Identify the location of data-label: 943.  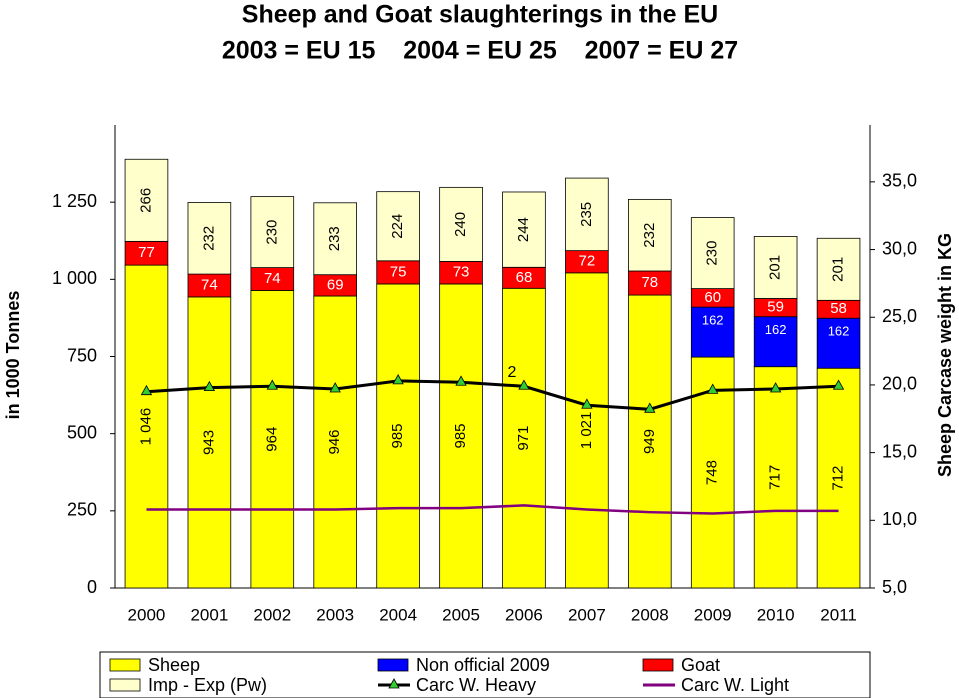
(208, 442).